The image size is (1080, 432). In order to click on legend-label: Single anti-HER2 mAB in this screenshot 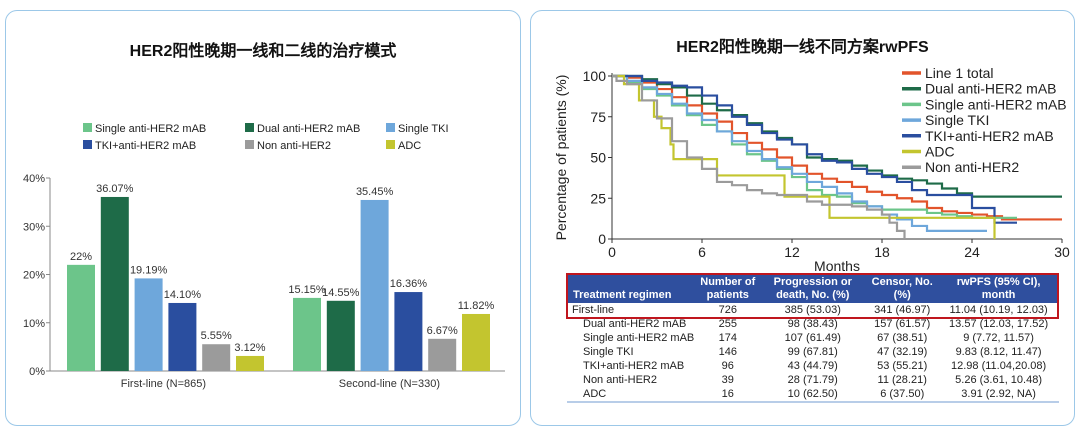, I will do `click(150, 129)`.